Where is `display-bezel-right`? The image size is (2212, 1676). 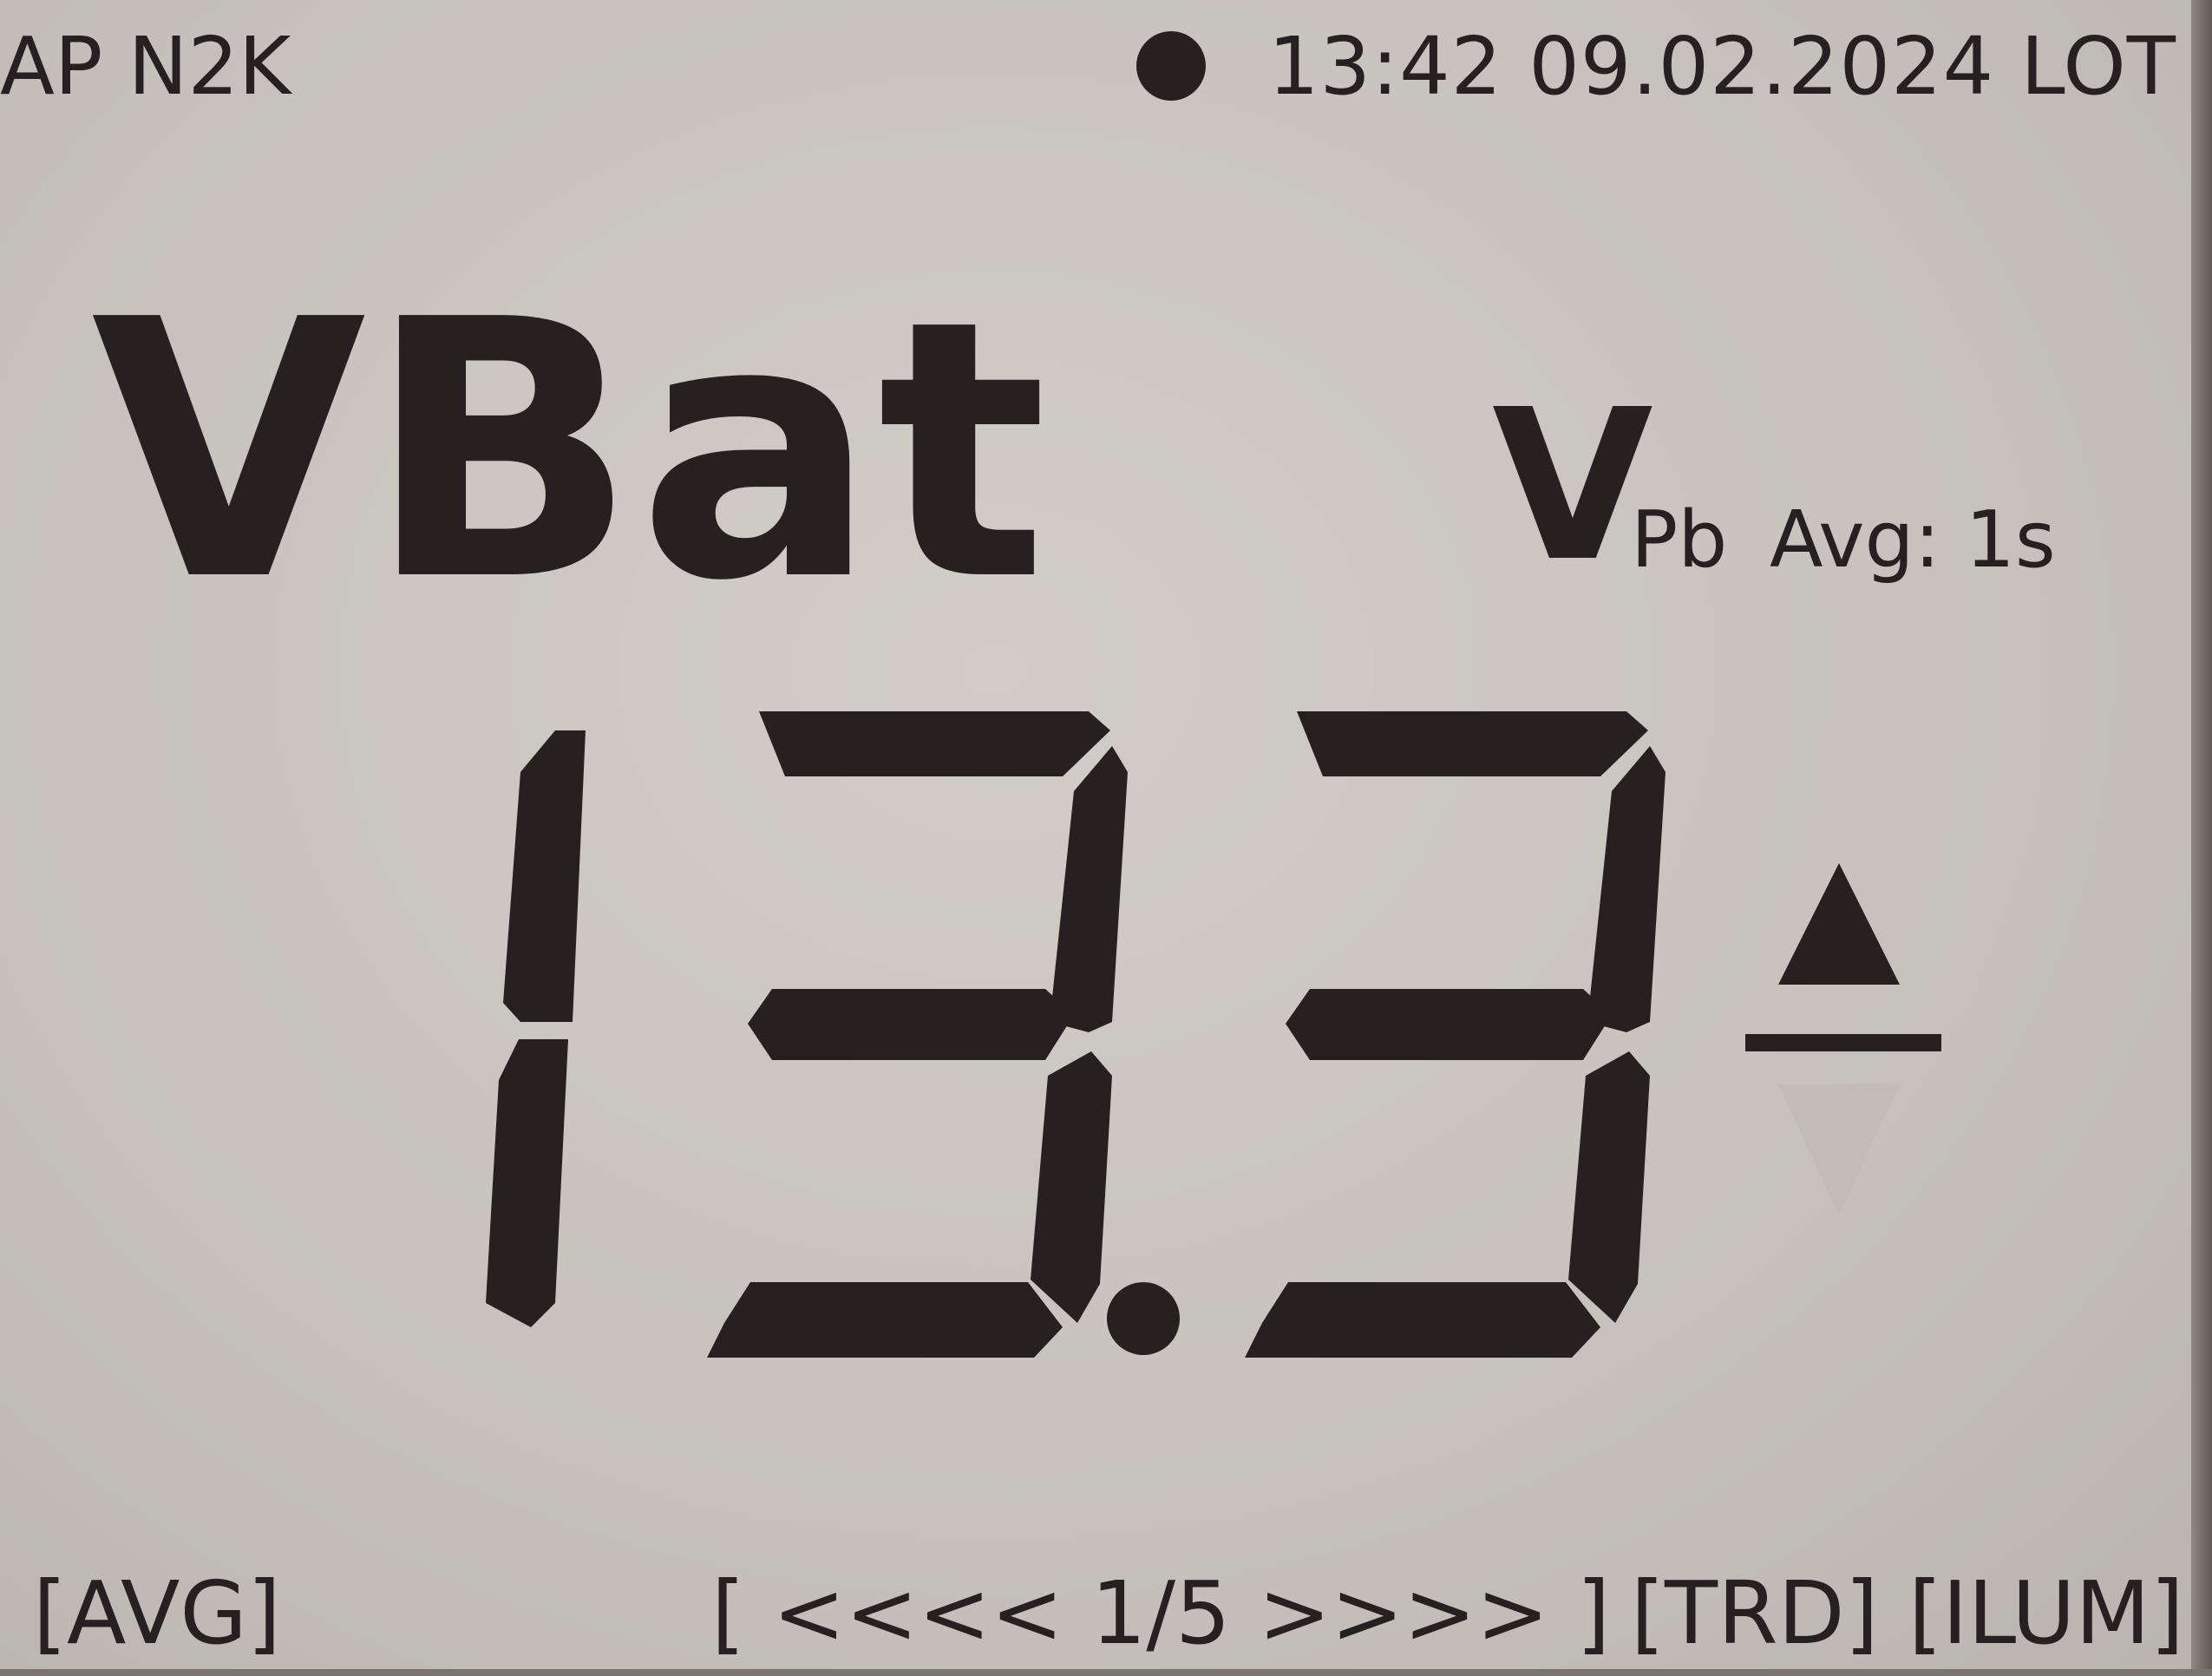 display-bezel-right is located at coordinates (2201, 838).